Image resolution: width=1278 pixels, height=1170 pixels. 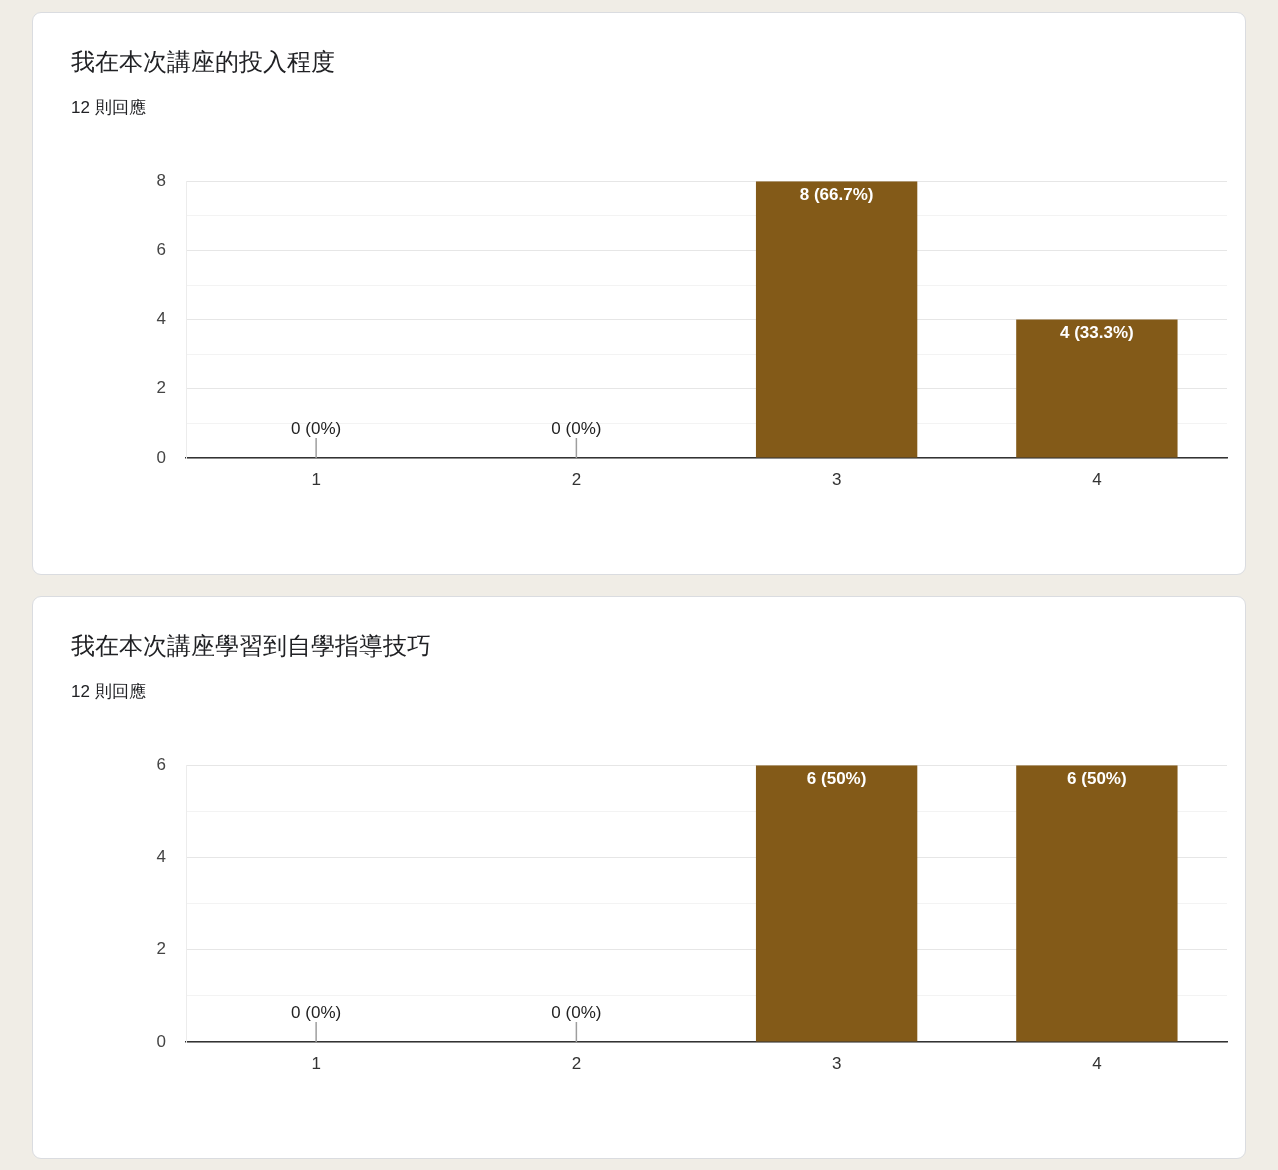 I want to click on chart-title: 我在本次講座的投入程度, so click(x=203, y=62).